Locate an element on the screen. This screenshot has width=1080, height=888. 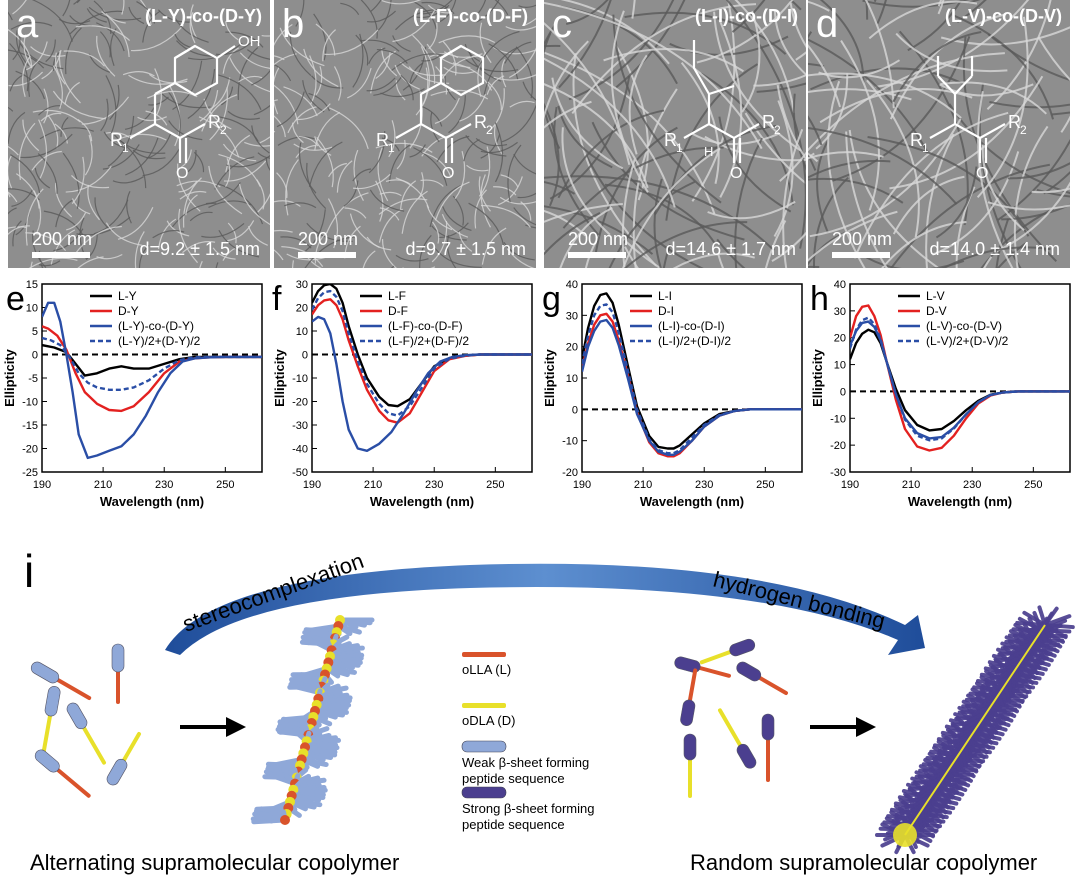
legend-item: oLLA (L) is located at coordinates (486, 670).